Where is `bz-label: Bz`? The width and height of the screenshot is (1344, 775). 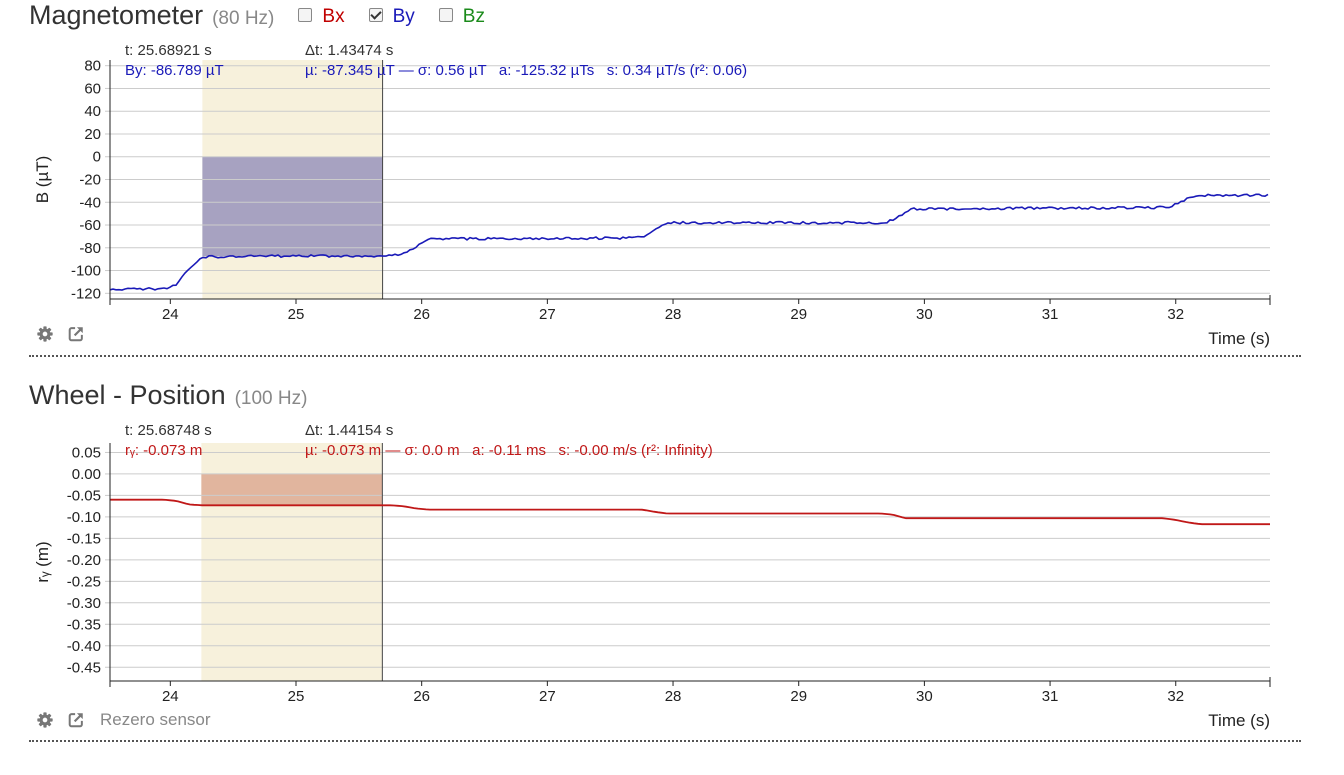 bz-label: Bz is located at coordinates (473, 16).